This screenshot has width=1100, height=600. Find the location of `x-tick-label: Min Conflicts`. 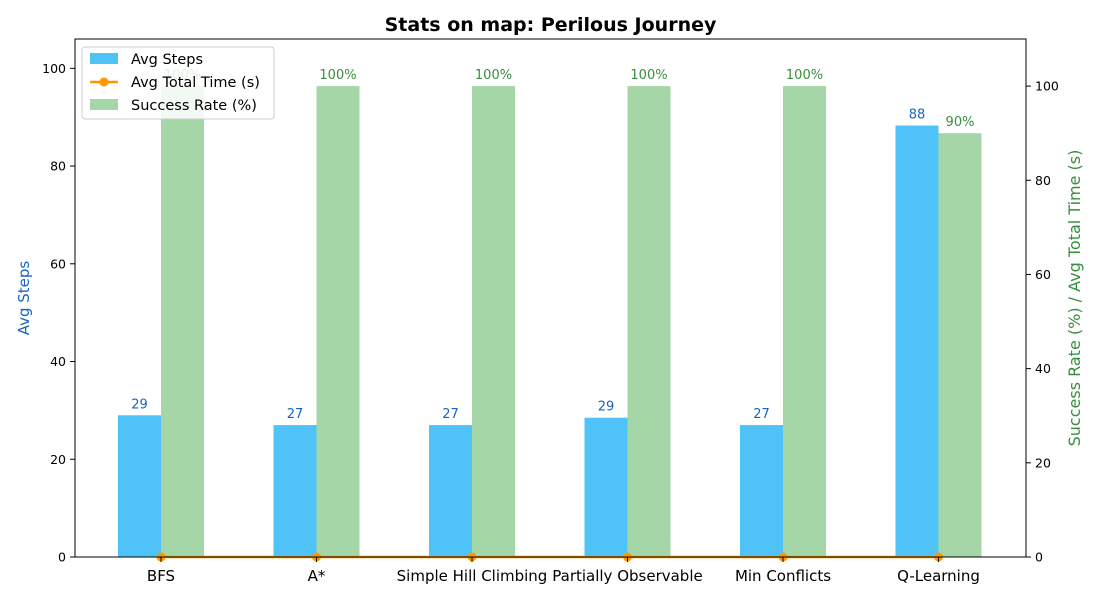

x-tick-label: Min Conflicts is located at coordinates (783, 576).